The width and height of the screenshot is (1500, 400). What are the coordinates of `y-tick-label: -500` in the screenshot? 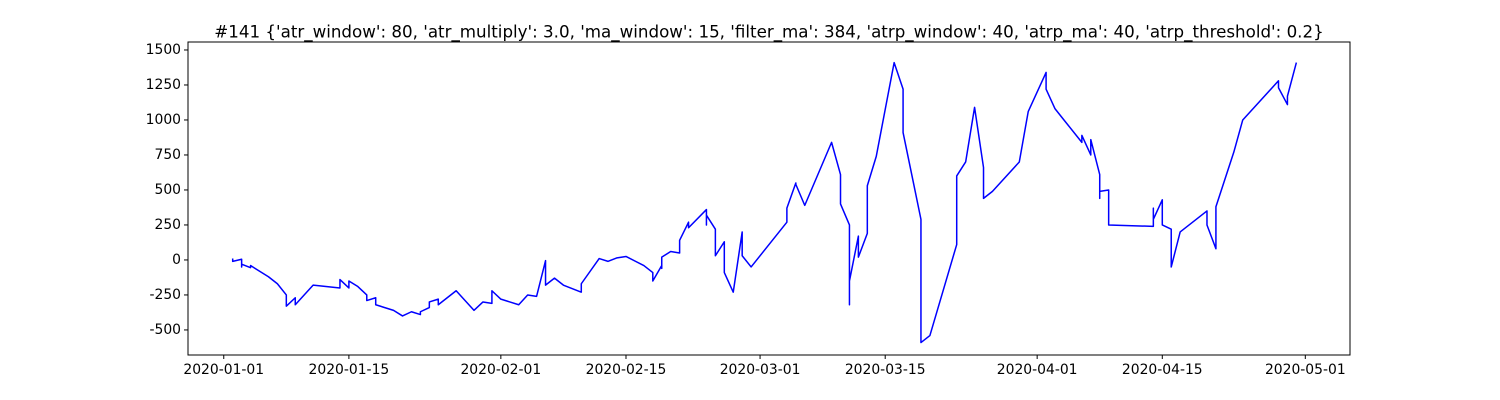 It's located at (165, 330).